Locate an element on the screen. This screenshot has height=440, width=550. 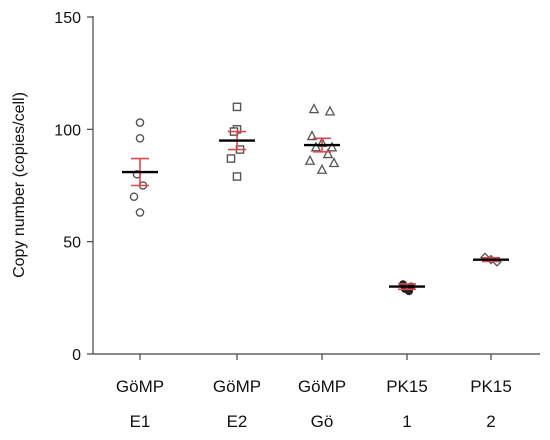
x-tick-label: 2 is located at coordinates (490, 421).